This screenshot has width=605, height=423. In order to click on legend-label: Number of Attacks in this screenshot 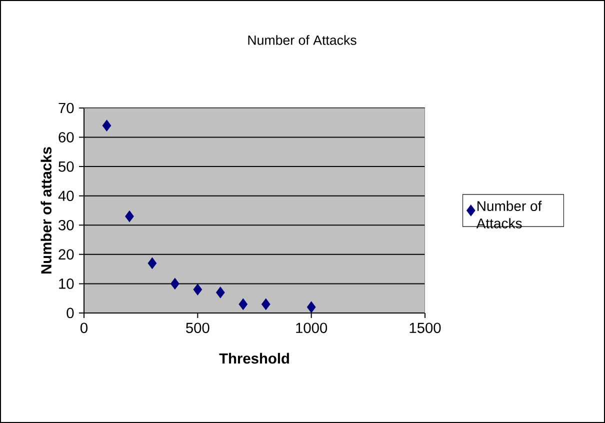, I will do `click(509, 214)`.